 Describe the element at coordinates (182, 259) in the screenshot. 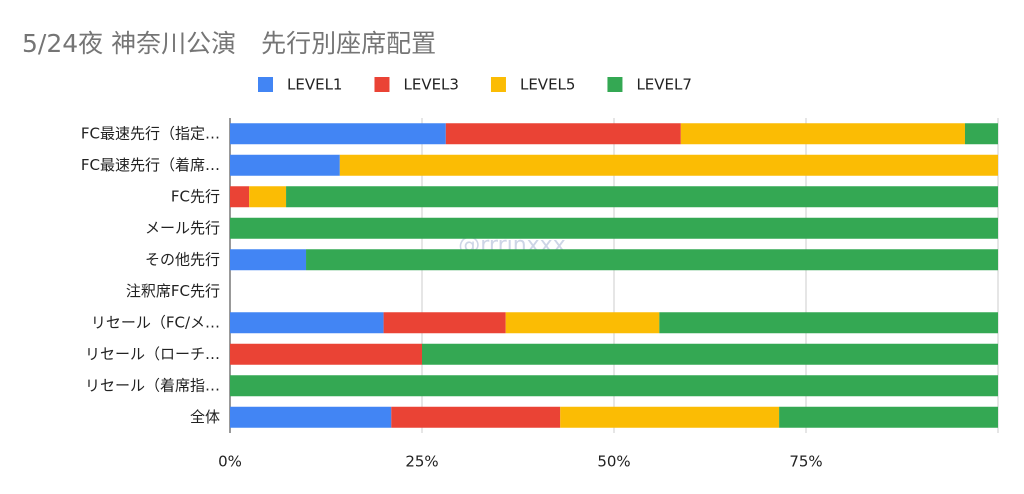

I see `y-tick-label: その他先行` at that location.